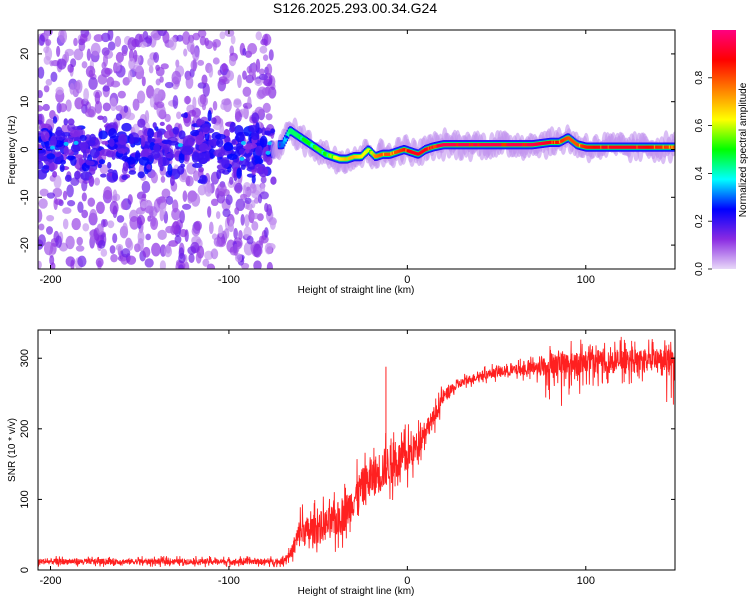  What do you see at coordinates (285, 139) in the screenshot?
I see `signal-mark` at bounding box center [285, 139].